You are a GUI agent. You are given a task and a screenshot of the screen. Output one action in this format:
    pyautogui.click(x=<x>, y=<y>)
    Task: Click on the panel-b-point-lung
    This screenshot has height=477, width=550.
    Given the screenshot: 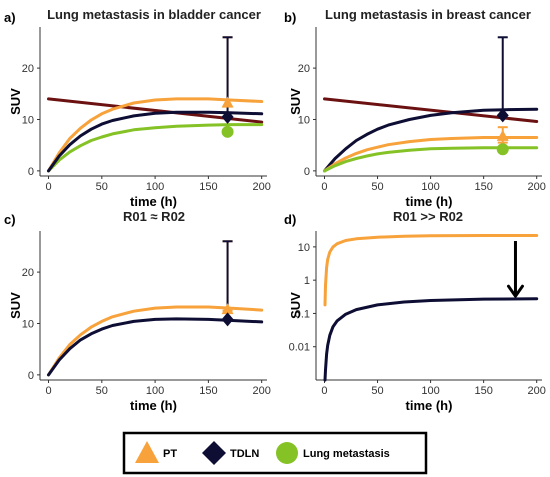 What is the action you would take?
    pyautogui.click(x=502, y=149)
    